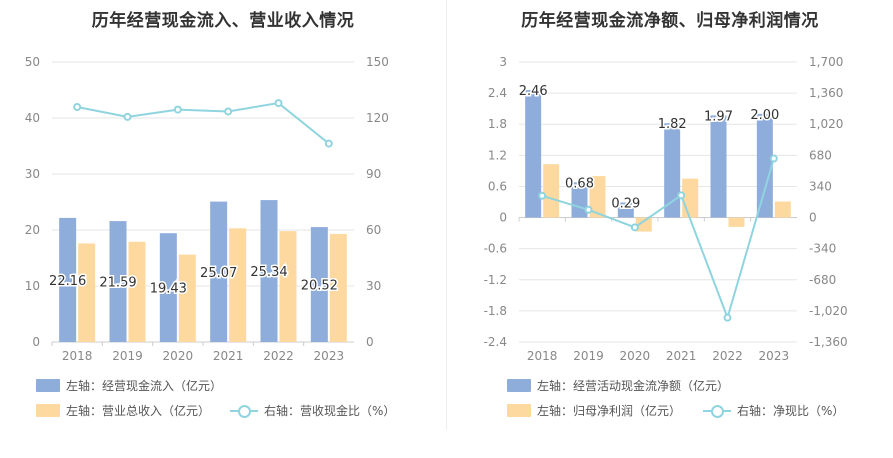 The image size is (893, 458). Describe the element at coordinates (497, 155) in the screenshot. I see `left-axis-tick-label: 1.2` at that location.